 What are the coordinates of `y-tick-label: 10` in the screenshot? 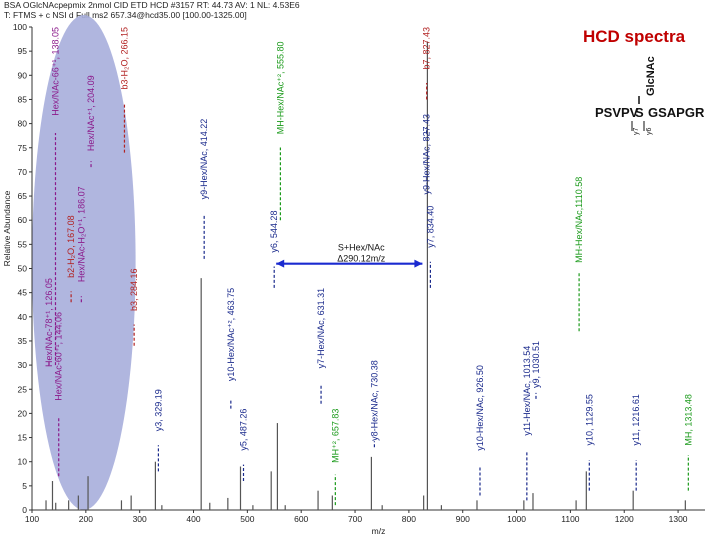 It's located at (23, 462).